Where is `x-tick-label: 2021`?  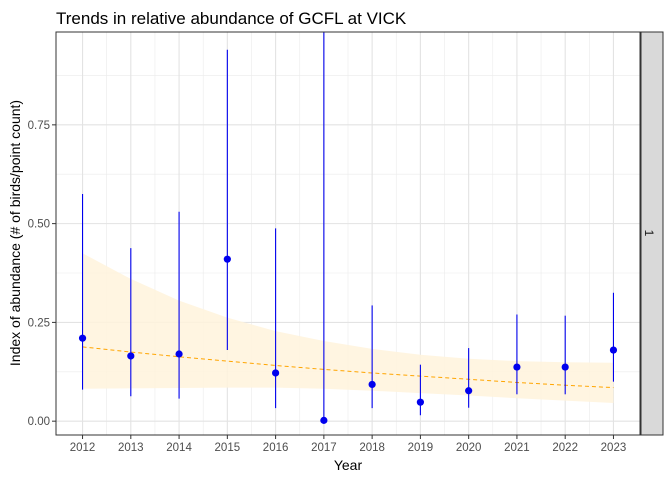
x-tick-label: 2021 is located at coordinates (517, 448).